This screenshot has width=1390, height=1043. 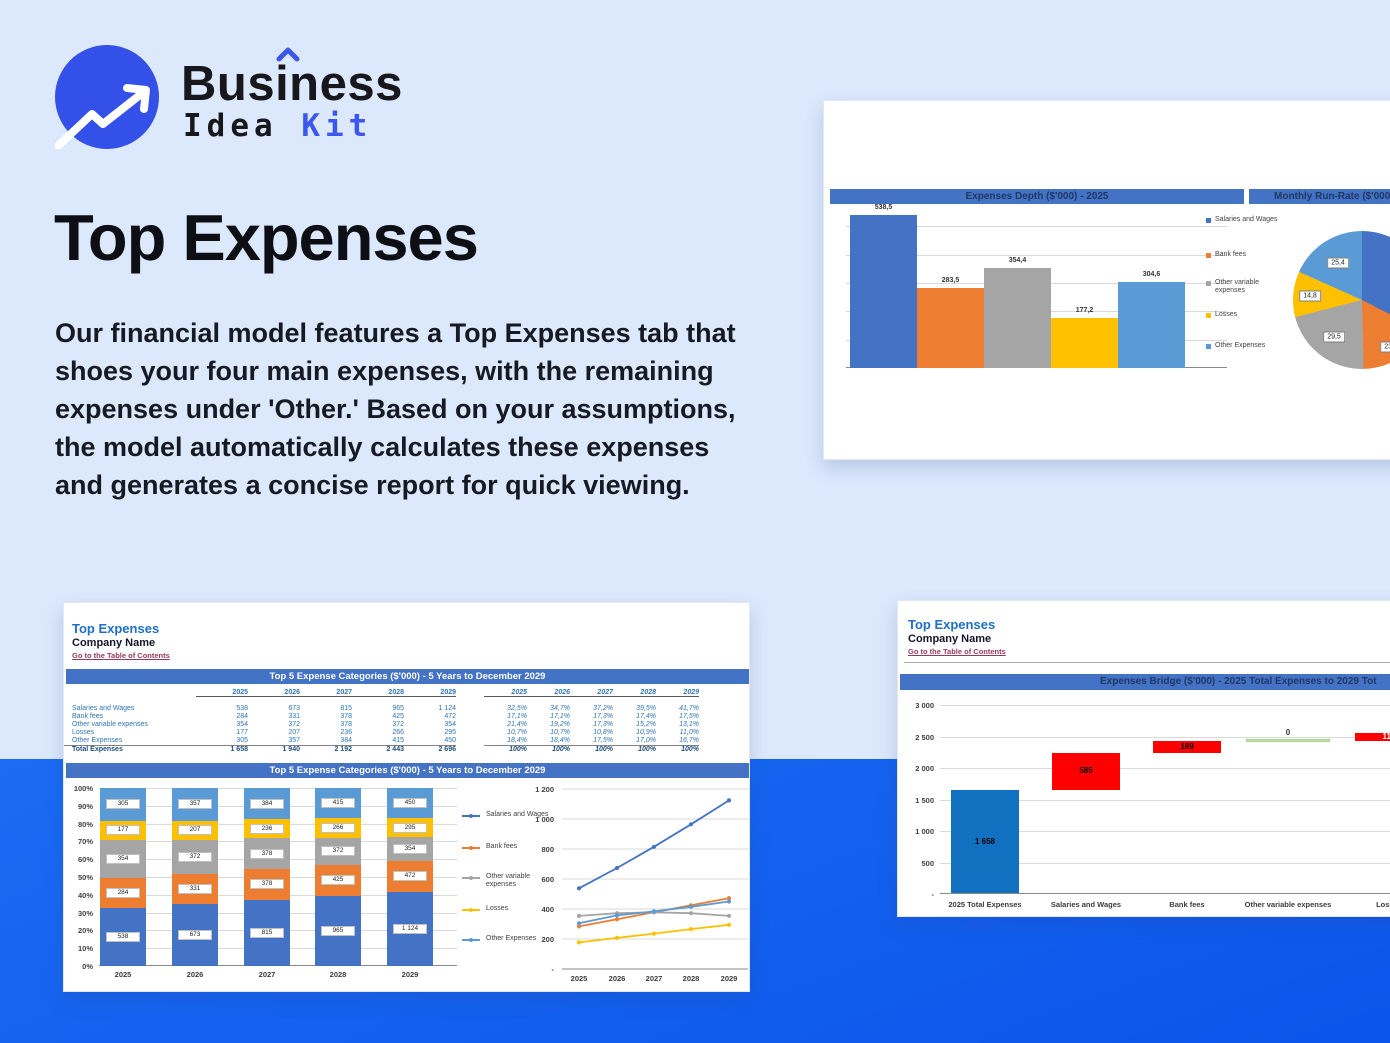 What do you see at coordinates (123, 858) in the screenshot?
I see `segment-value-label: 354` at bounding box center [123, 858].